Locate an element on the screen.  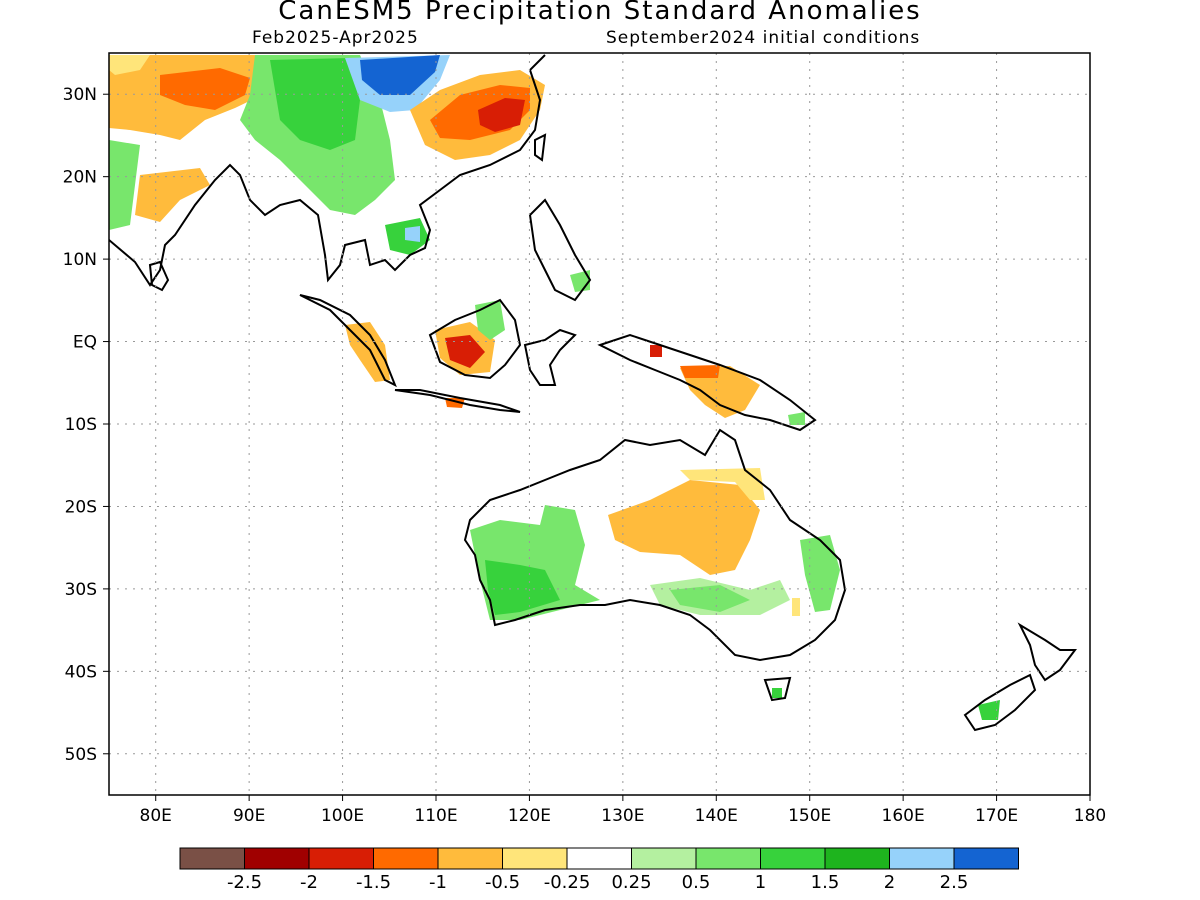
colorbar: -2.5 -2 -1.5 -1 -0.5 -0.25 0.25 0.5 1 1.5 2 2.5 is located at coordinates (599, 870).